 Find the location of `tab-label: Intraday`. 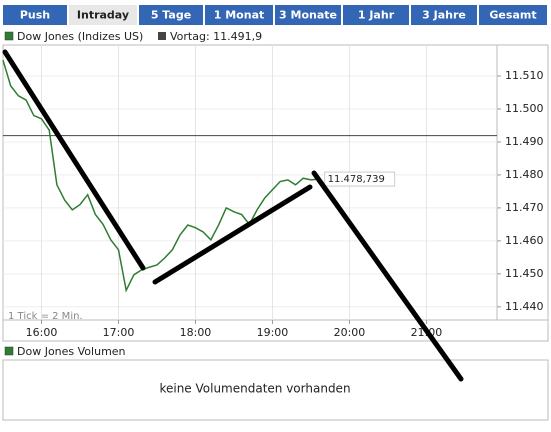

tab-label: Intraday is located at coordinates (103, 15).